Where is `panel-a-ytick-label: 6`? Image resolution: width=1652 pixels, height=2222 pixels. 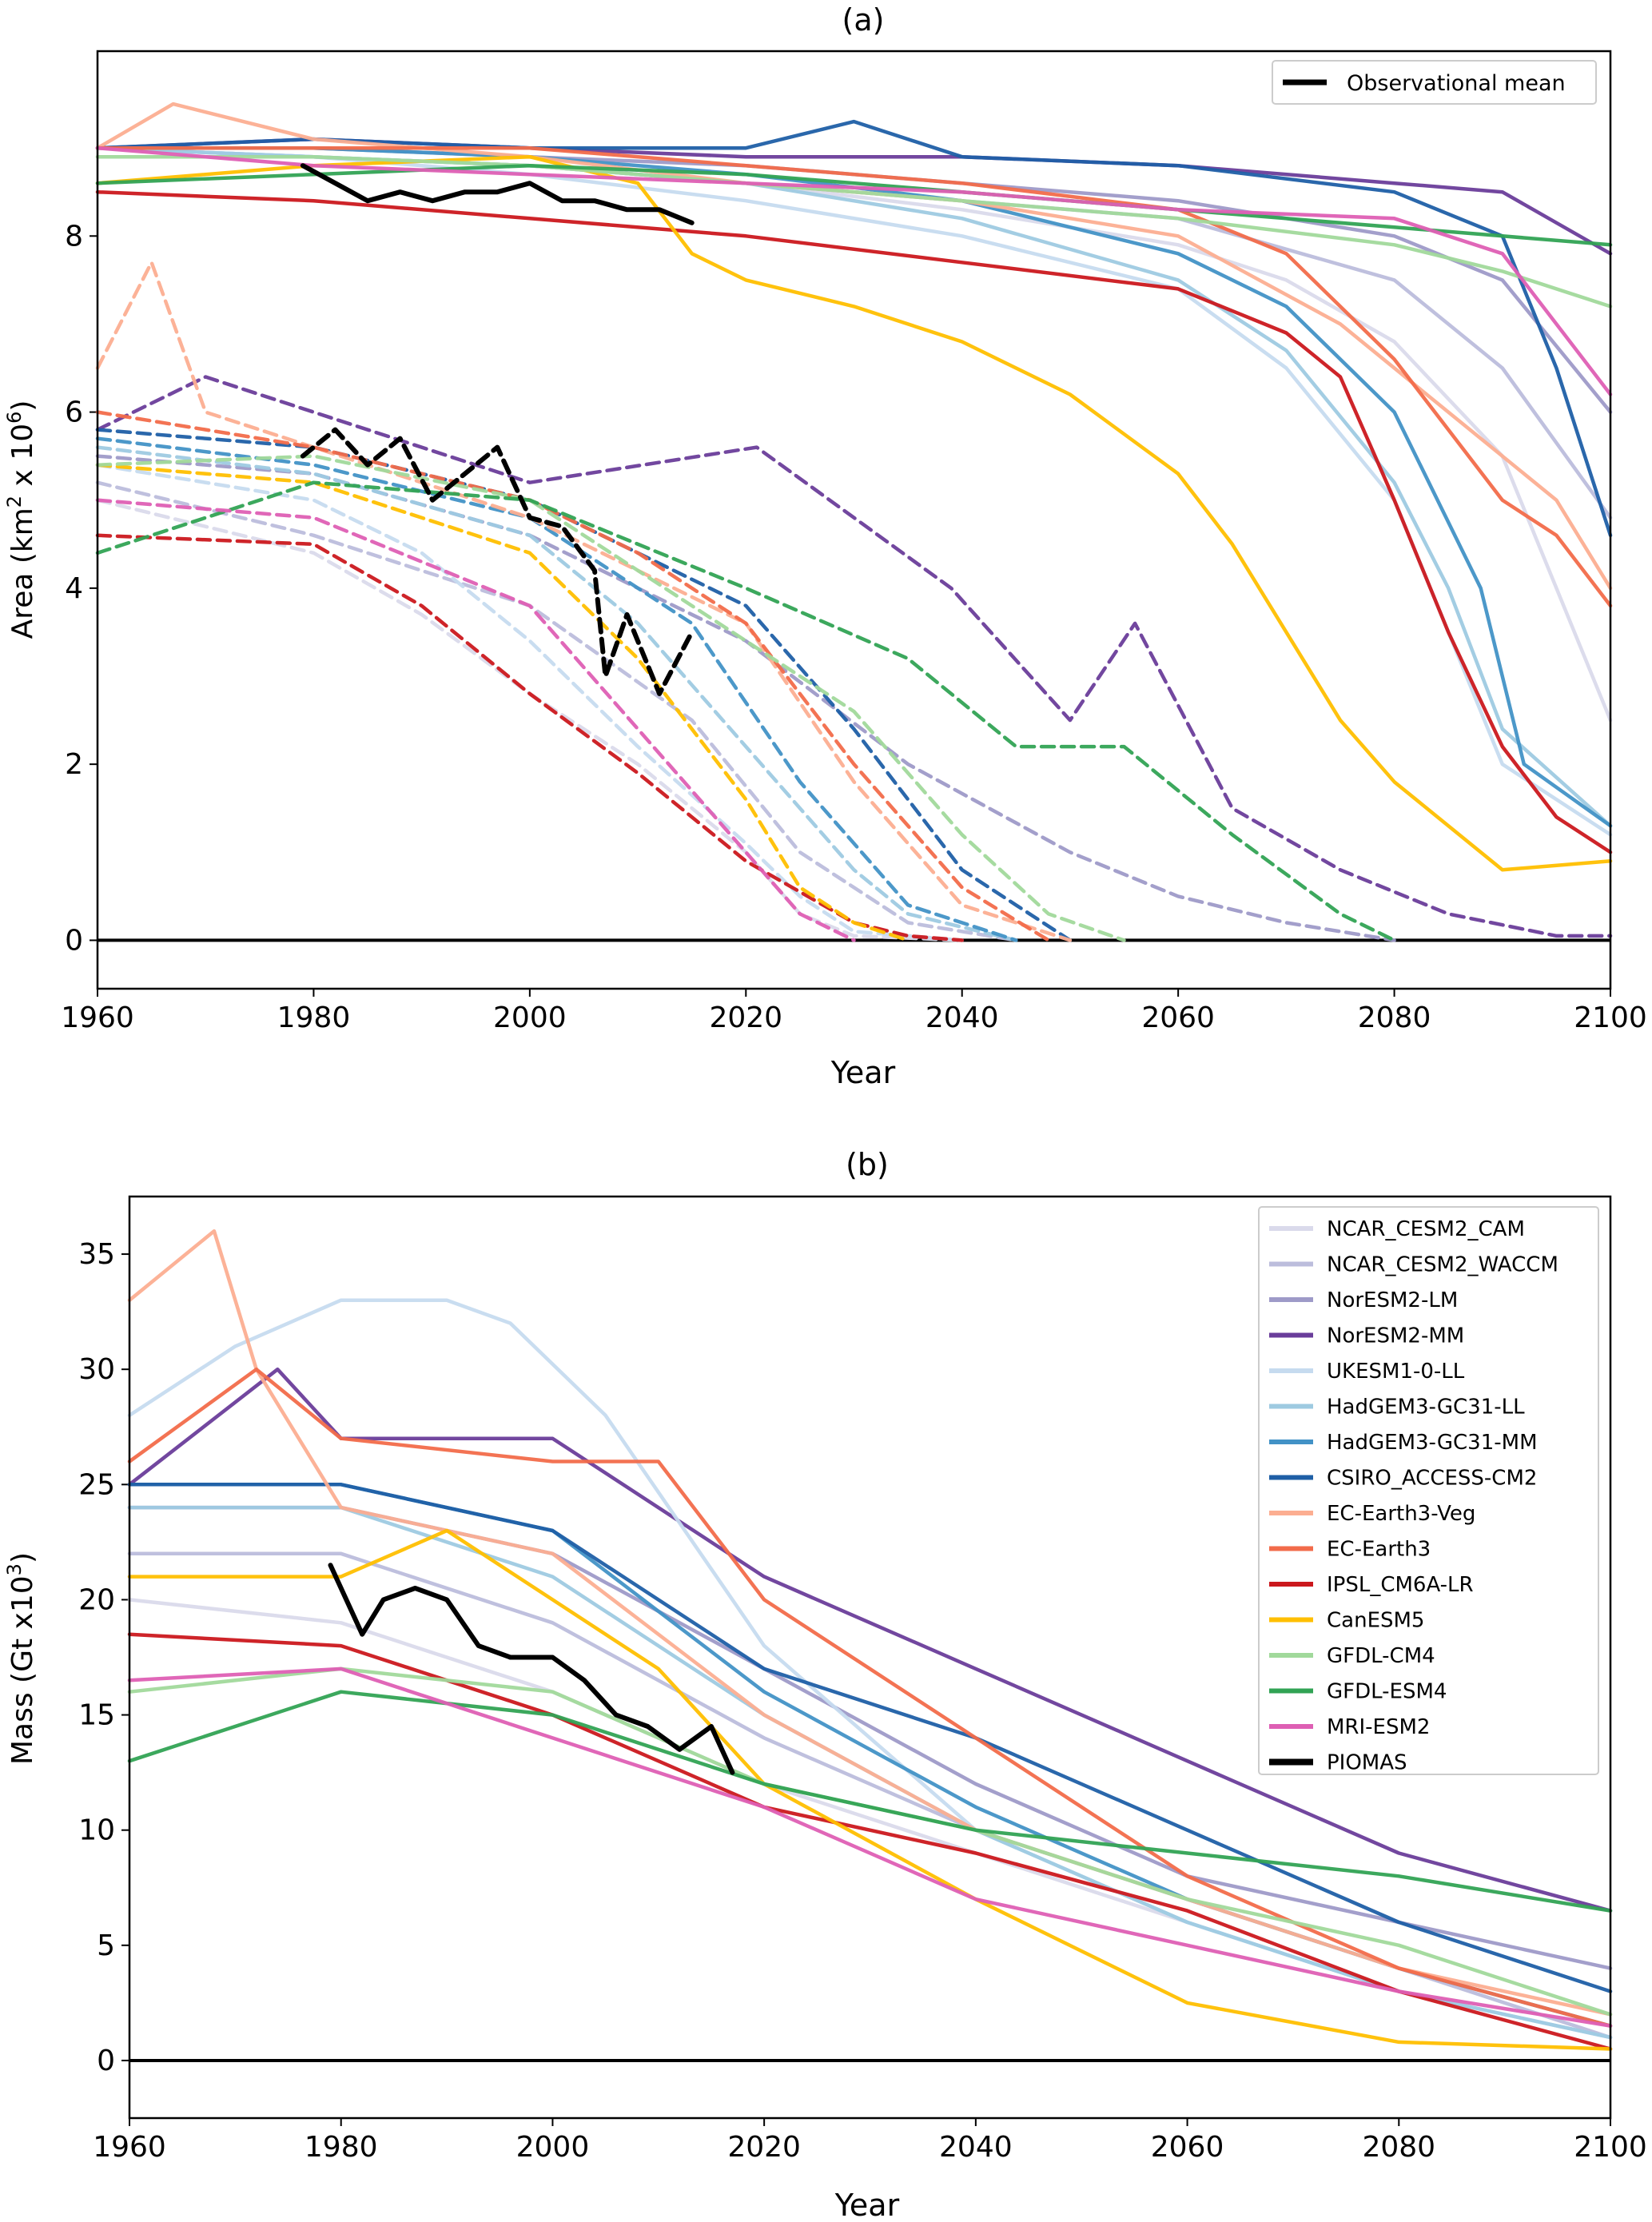
panel-a-ytick-label: 6 is located at coordinates (74, 412).